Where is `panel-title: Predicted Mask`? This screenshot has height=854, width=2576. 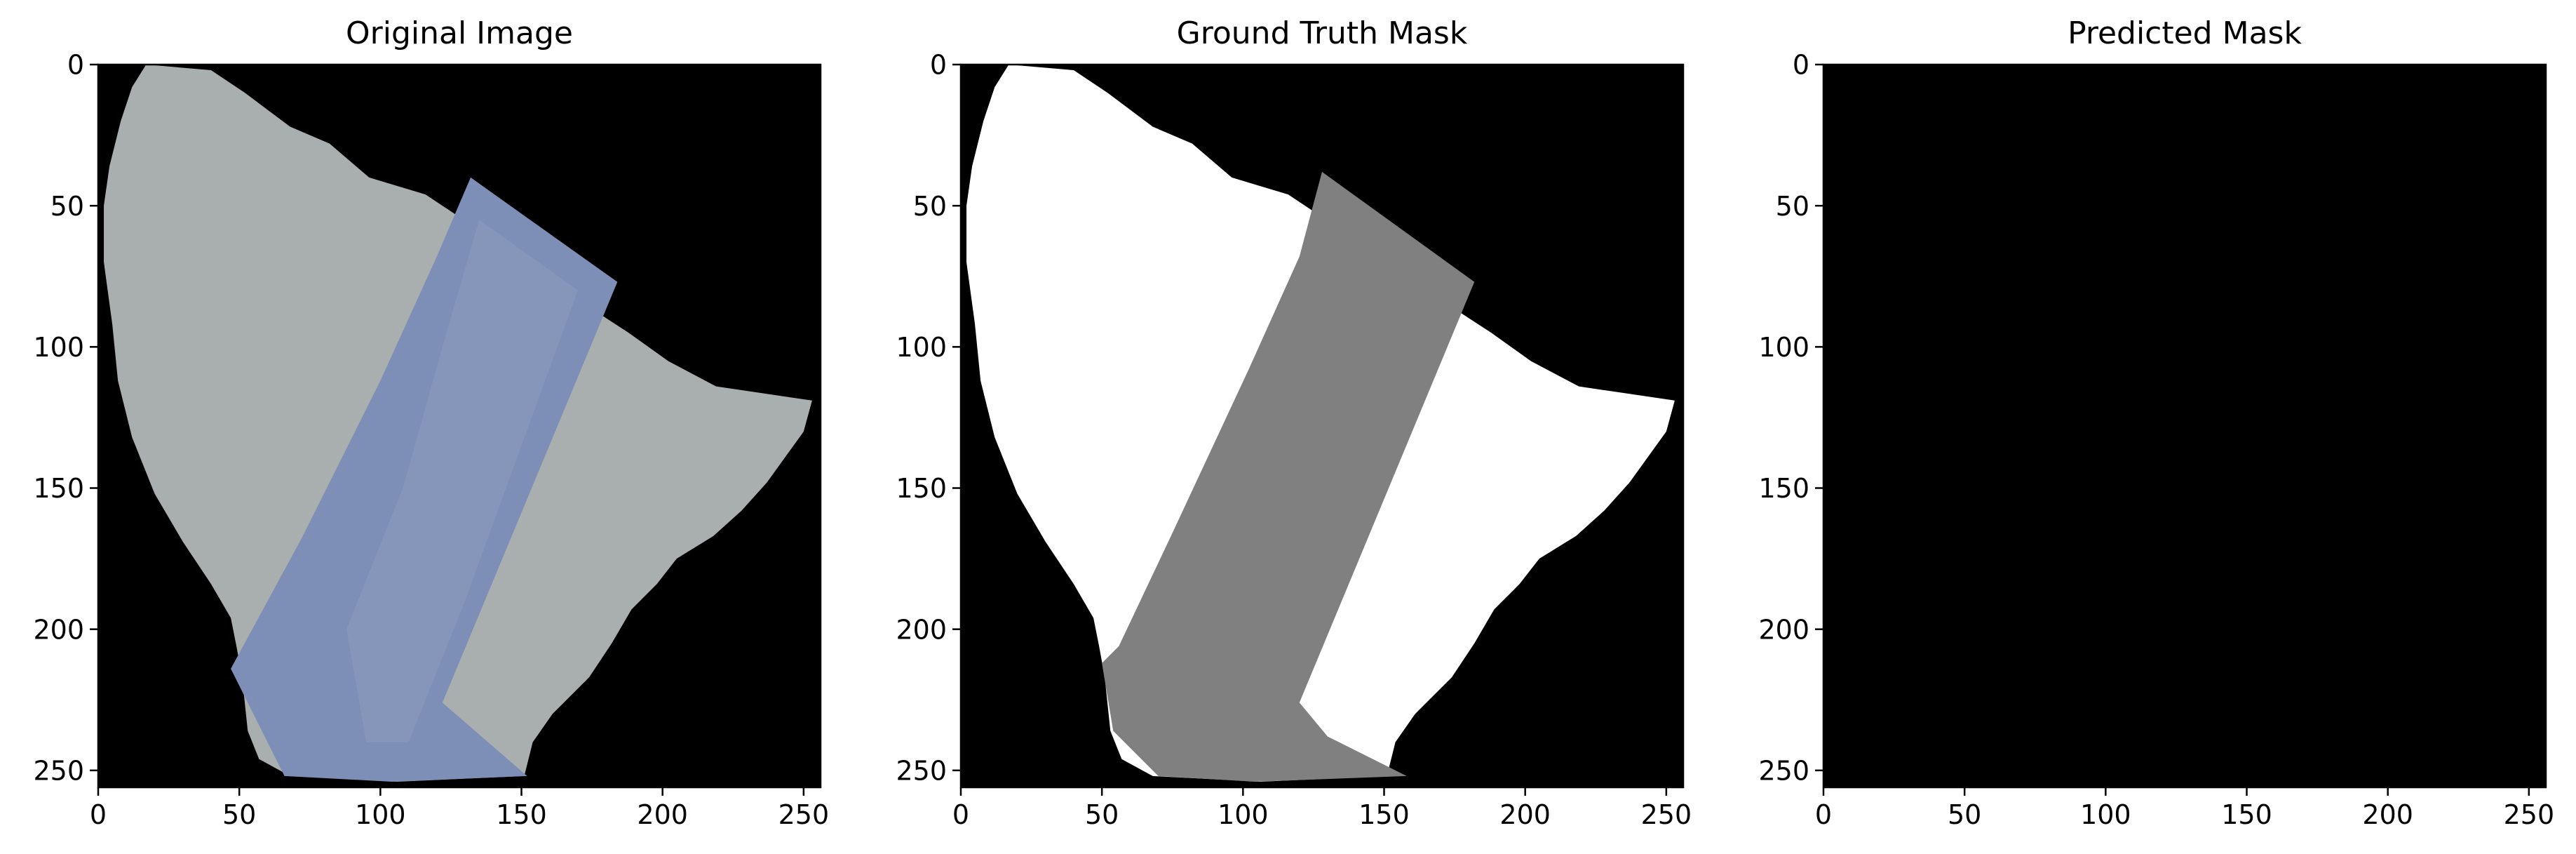 panel-title: Predicted Mask is located at coordinates (2185, 33).